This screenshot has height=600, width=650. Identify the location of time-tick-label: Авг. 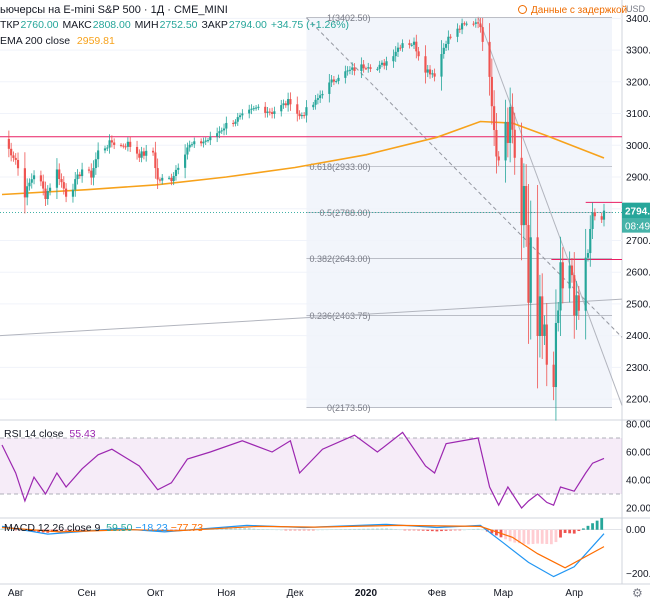
(16, 593).